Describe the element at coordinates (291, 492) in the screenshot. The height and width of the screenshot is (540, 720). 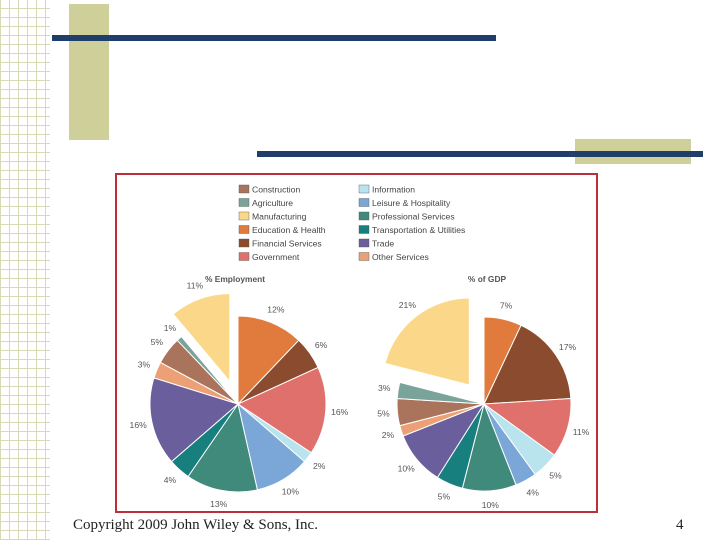
I see `pie1-label-leisure-and-hospitality: 10%` at that location.